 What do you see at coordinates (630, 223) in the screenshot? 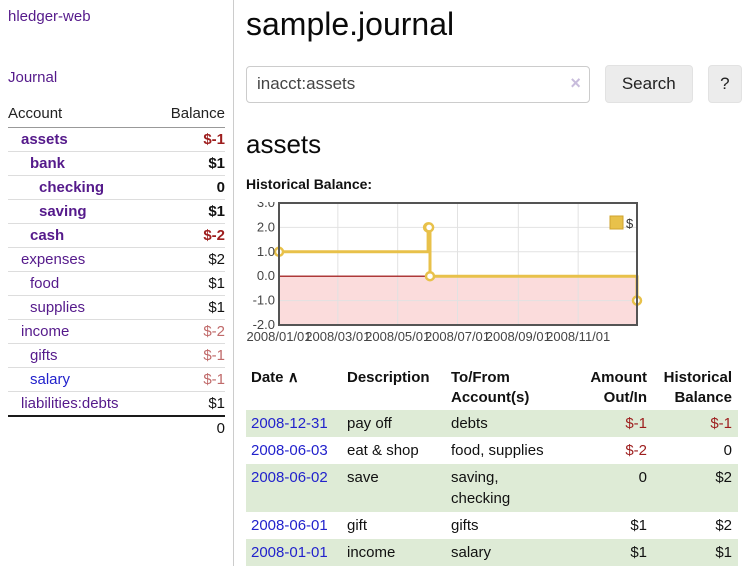
I see `legend-label: $` at bounding box center [630, 223].